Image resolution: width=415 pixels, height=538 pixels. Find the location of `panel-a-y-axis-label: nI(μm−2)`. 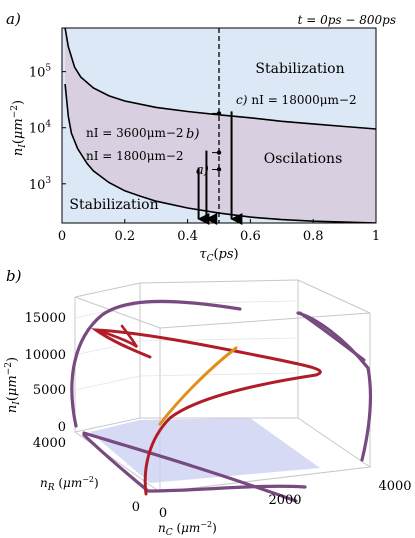

panel-a-y-axis-label: nI(μm−2) is located at coordinates (19, 128).